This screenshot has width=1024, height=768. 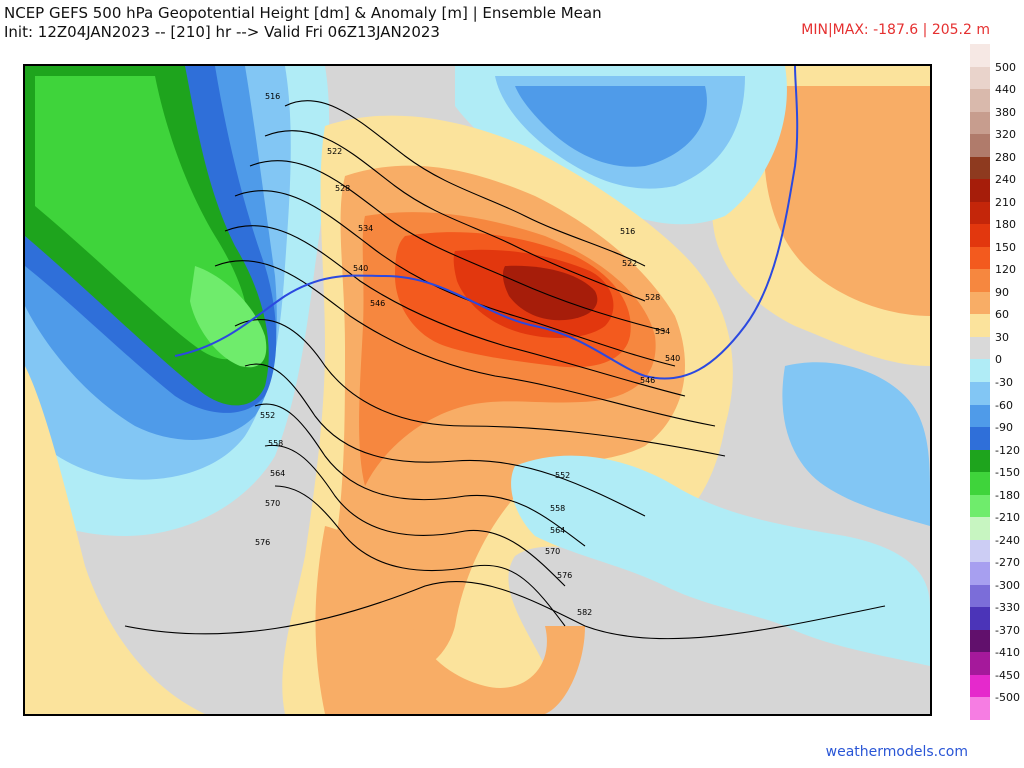 What do you see at coordinates (228, 317) in the screenshot?
I see `anomaly-negative-pacific-core` at bounding box center [228, 317].